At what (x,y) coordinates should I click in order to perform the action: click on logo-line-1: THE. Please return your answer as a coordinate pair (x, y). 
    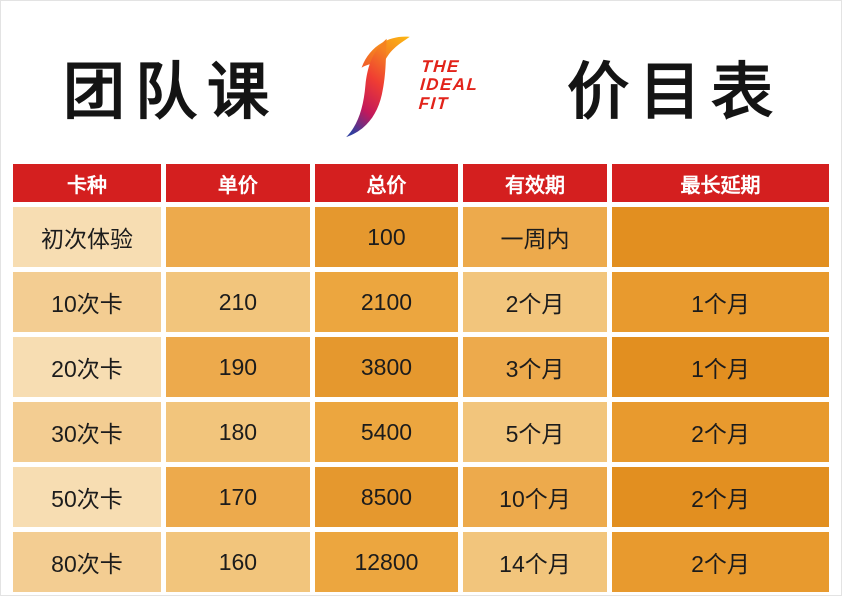
    Looking at the image, I should click on (440, 67).